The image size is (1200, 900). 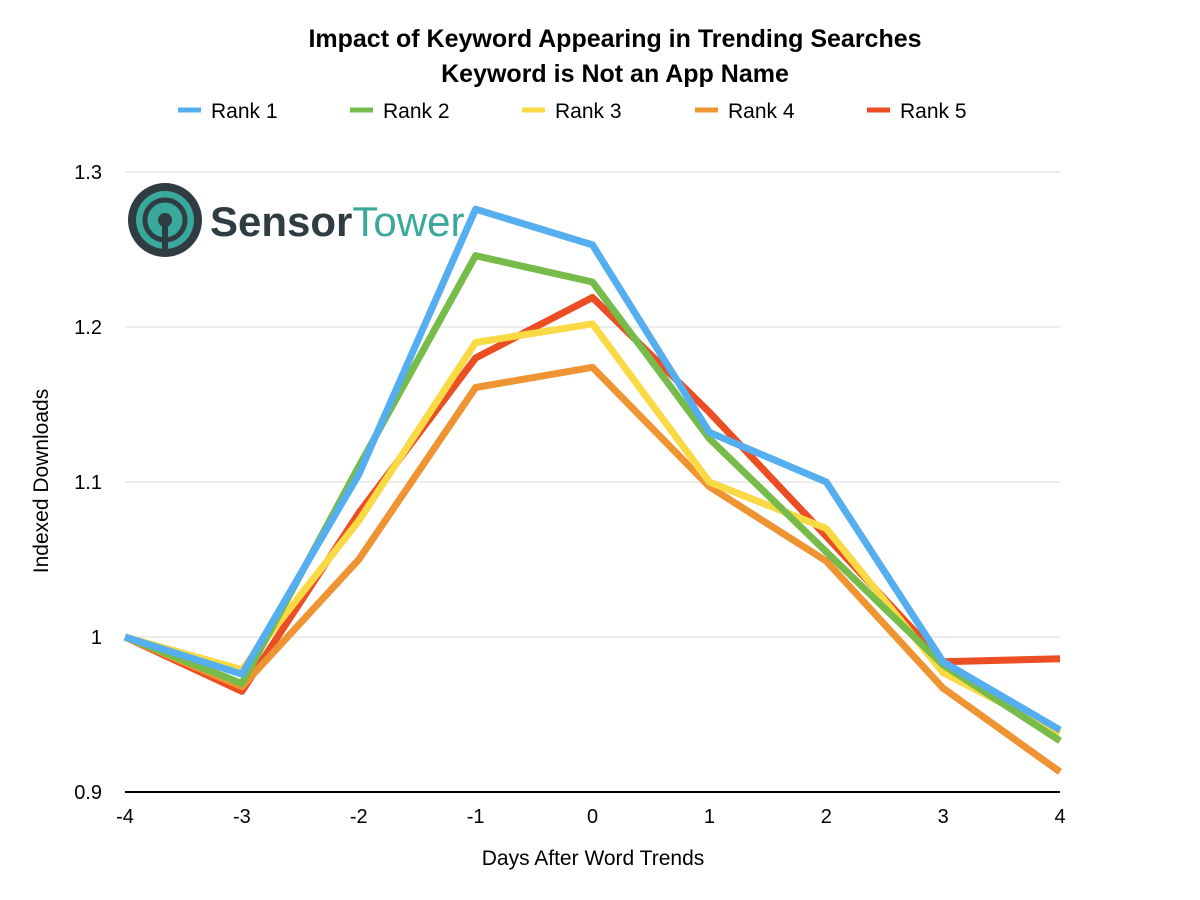 What do you see at coordinates (125, 817) in the screenshot?
I see `x-tick-label: -4` at bounding box center [125, 817].